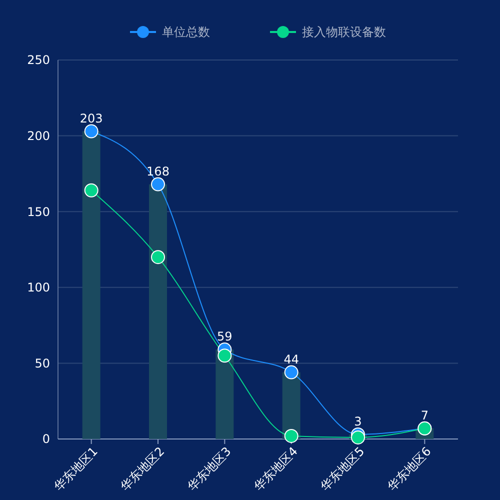 This screenshot has width=500, height=500. I want to click on y-tick-label: 100, so click(38, 287).